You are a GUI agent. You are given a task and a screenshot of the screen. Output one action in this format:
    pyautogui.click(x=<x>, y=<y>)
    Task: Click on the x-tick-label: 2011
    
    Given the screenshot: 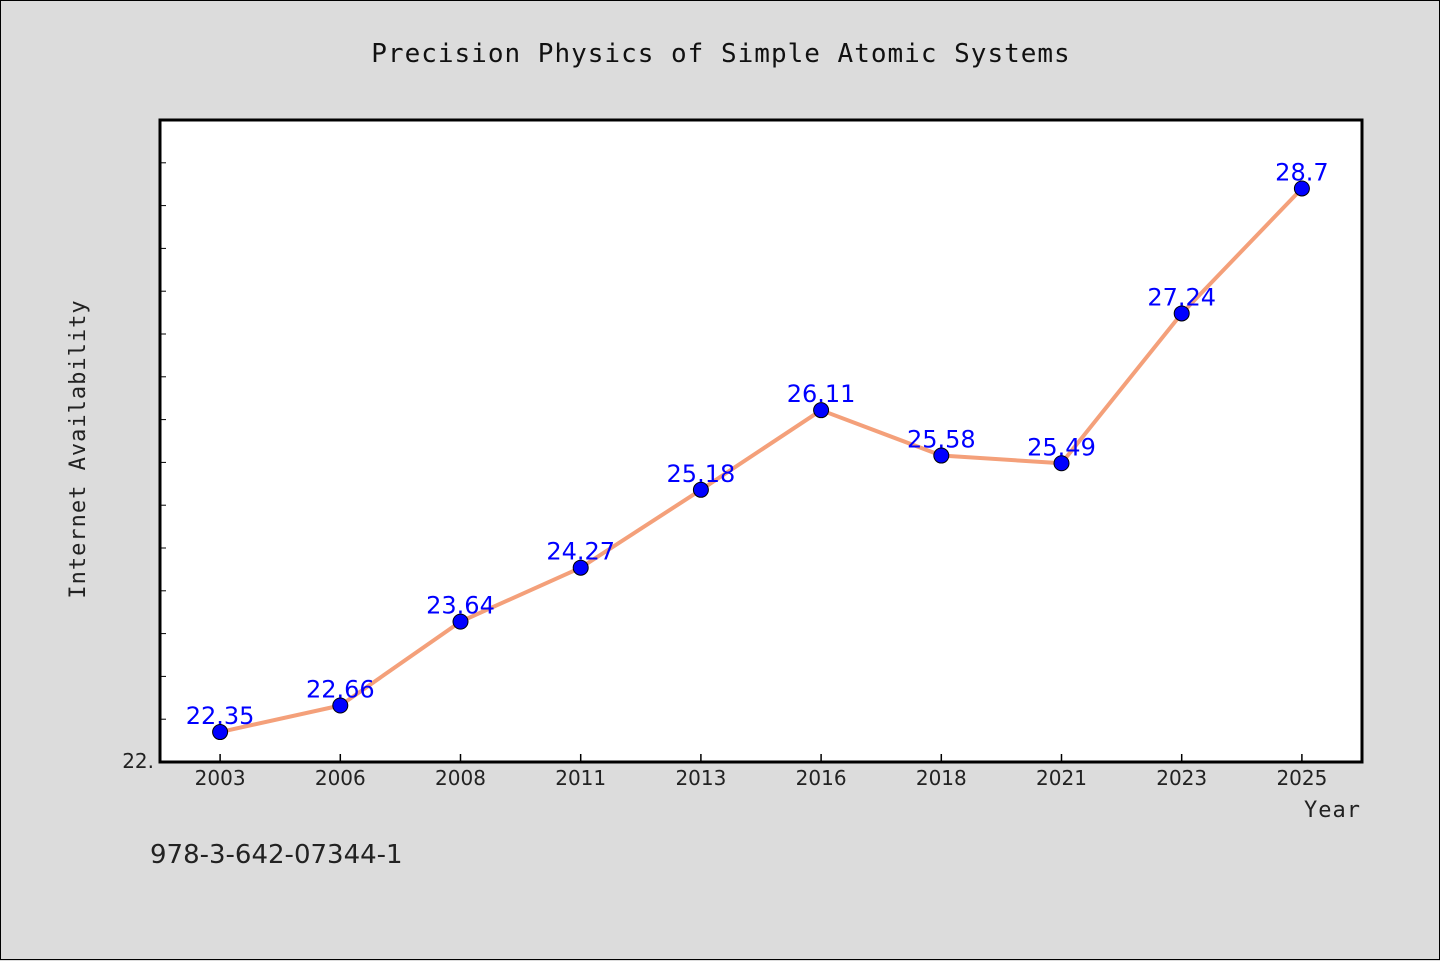 What is the action you would take?
    pyautogui.click(x=580, y=778)
    